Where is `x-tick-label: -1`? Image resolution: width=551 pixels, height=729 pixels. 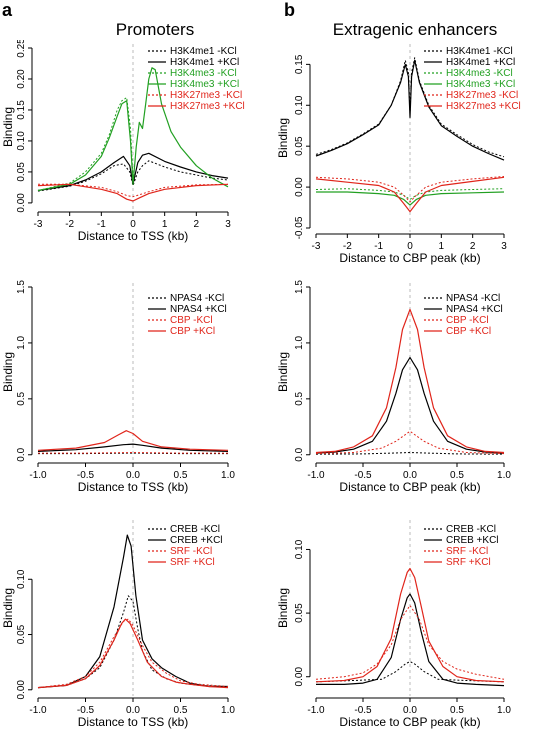
x-tick-label: -1 is located at coordinates (378, 246).